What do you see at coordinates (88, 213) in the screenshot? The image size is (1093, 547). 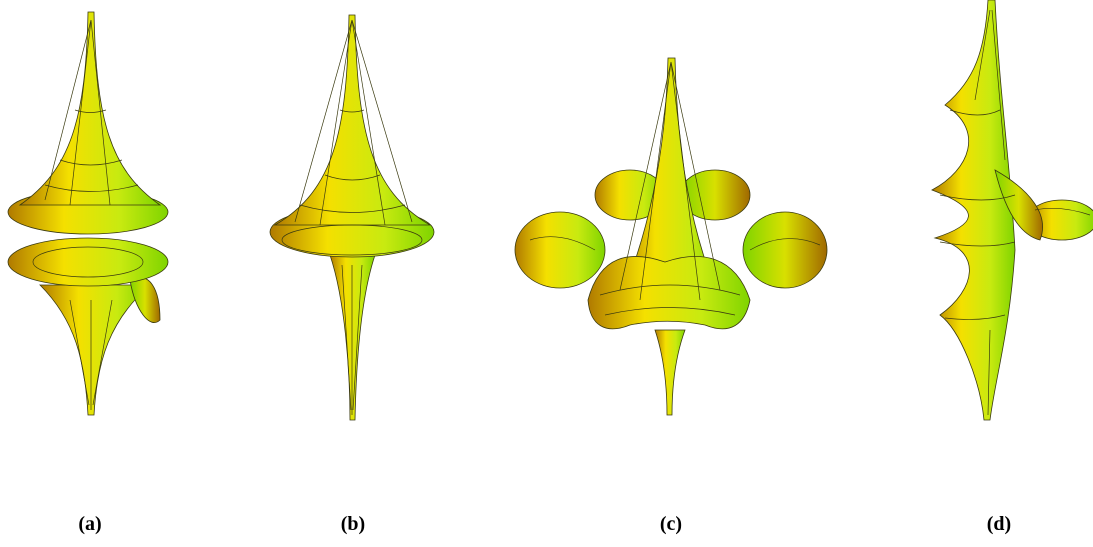 I see `surface-a` at bounding box center [88, 213].